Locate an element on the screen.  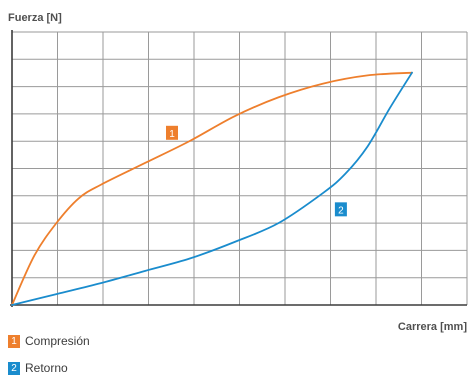
series-marker-label-1: 1 is located at coordinates (172, 134).